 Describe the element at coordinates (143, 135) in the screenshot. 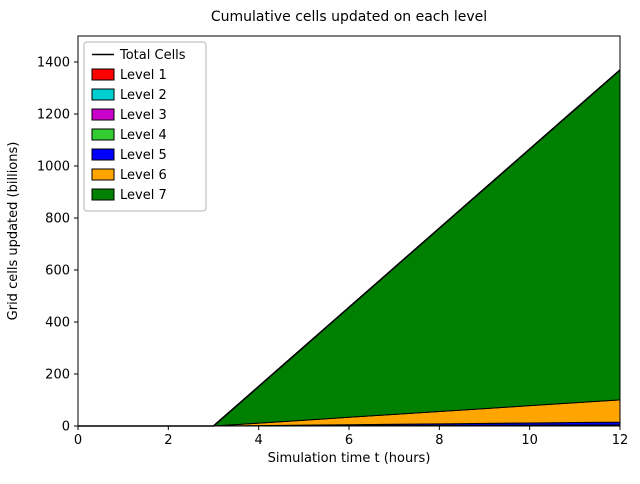

I see `legend-label: Level 4` at that location.